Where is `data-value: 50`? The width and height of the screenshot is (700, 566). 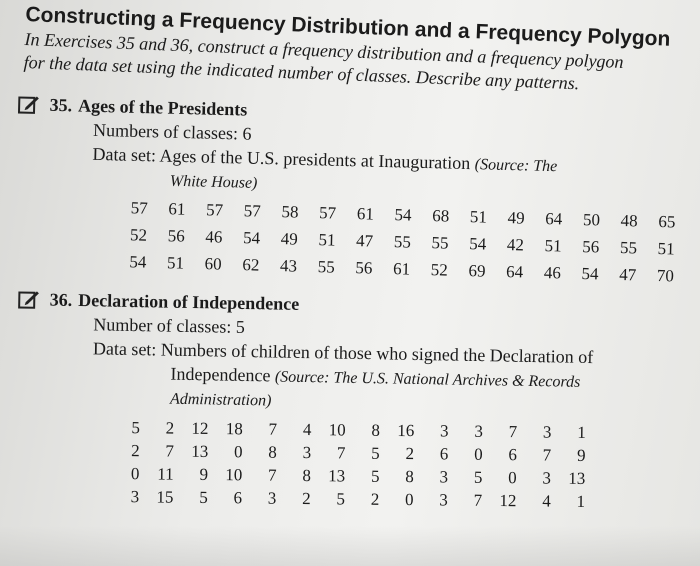 data-value: 50 is located at coordinates (591, 220).